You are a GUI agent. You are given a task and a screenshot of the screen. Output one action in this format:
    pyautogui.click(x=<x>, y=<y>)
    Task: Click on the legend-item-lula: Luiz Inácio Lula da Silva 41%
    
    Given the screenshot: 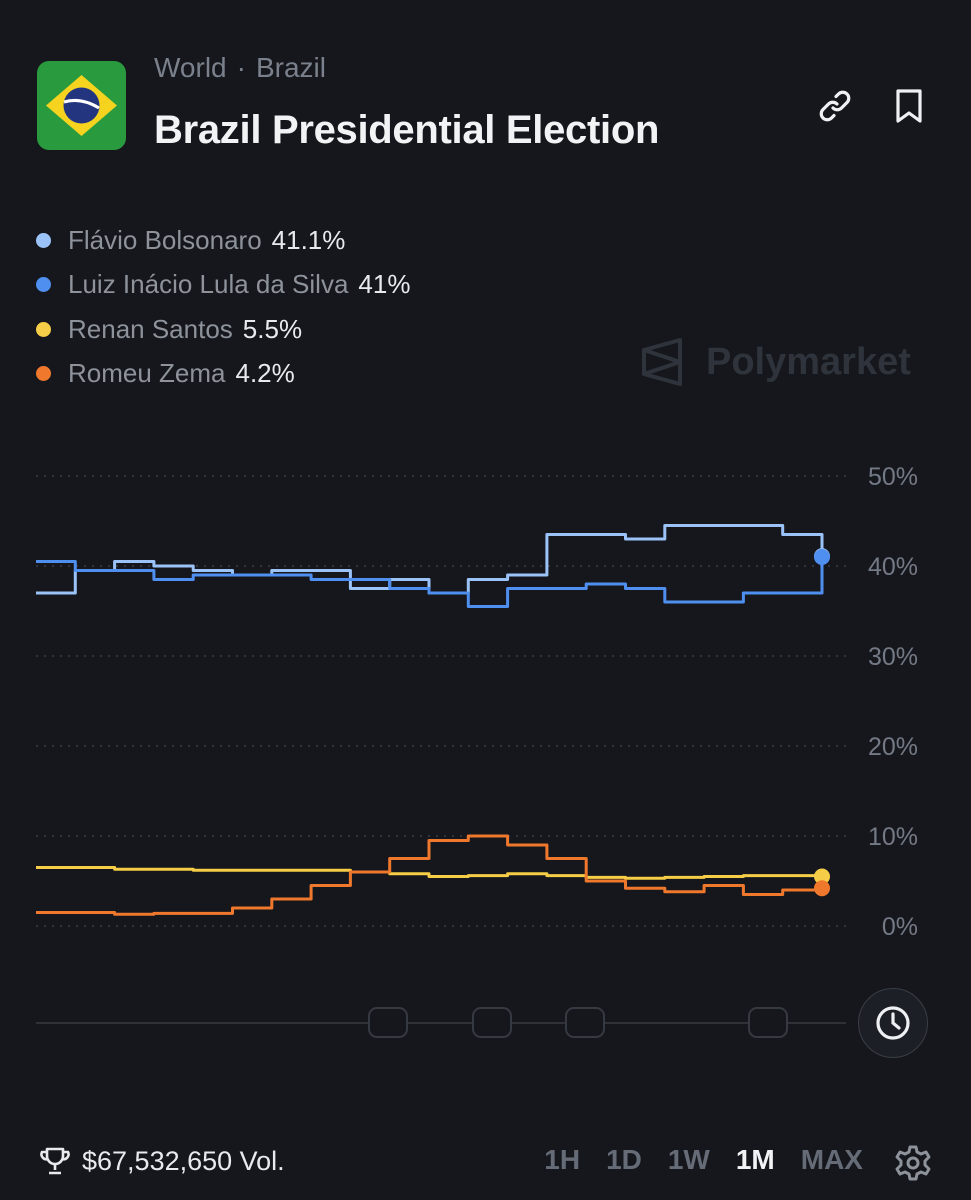 What is the action you would take?
    pyautogui.click(x=223, y=285)
    